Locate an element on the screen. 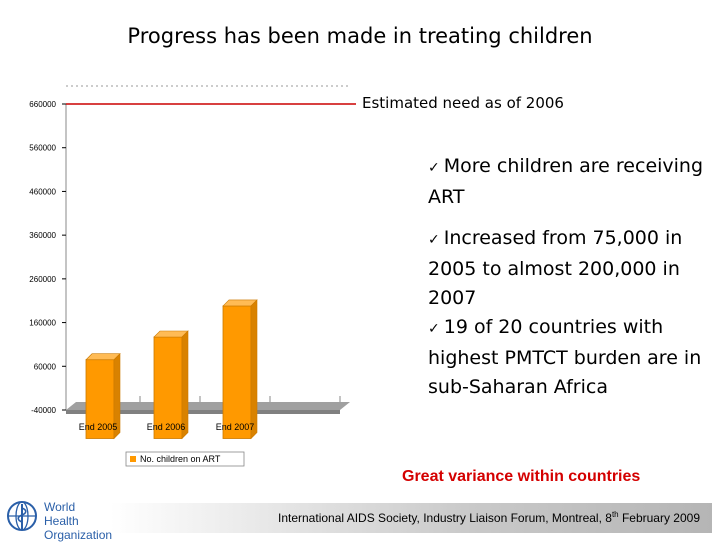  variance-note: Great variance within countries is located at coordinates (521, 476).